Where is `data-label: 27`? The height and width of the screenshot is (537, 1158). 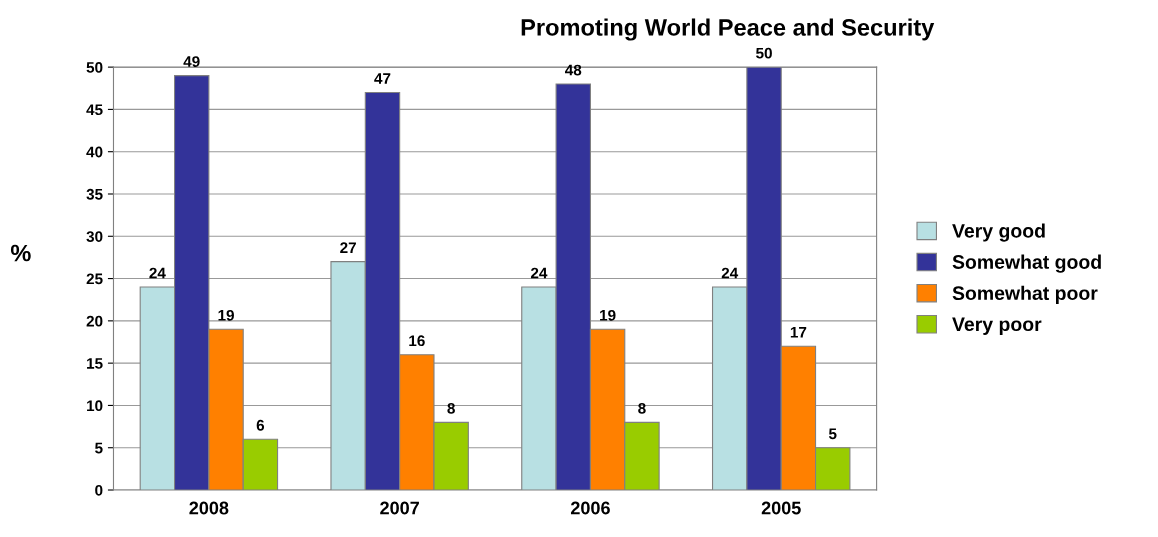
data-label: 27 is located at coordinates (348, 247).